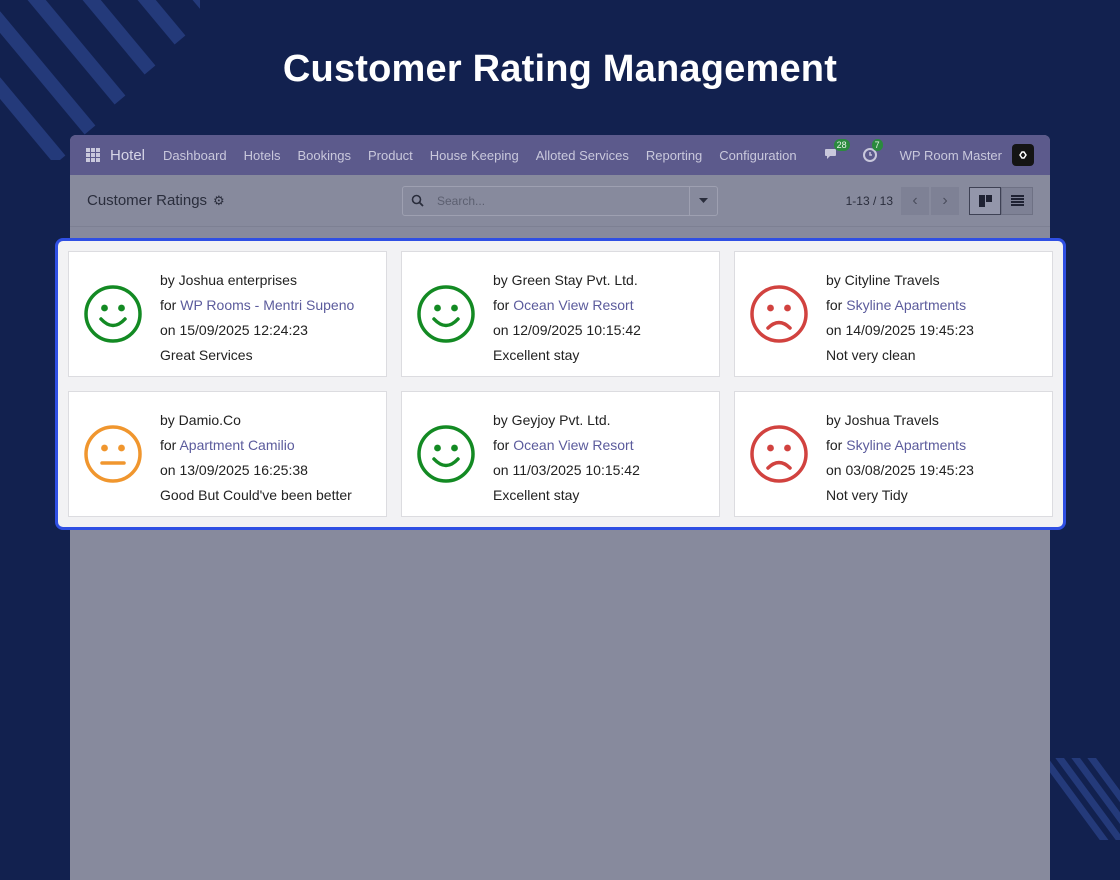 The width and height of the screenshot is (1120, 880). I want to click on control-panel: Customer Ratings ⚙ 1-13 / 13 ‹ ›, so click(560, 201).